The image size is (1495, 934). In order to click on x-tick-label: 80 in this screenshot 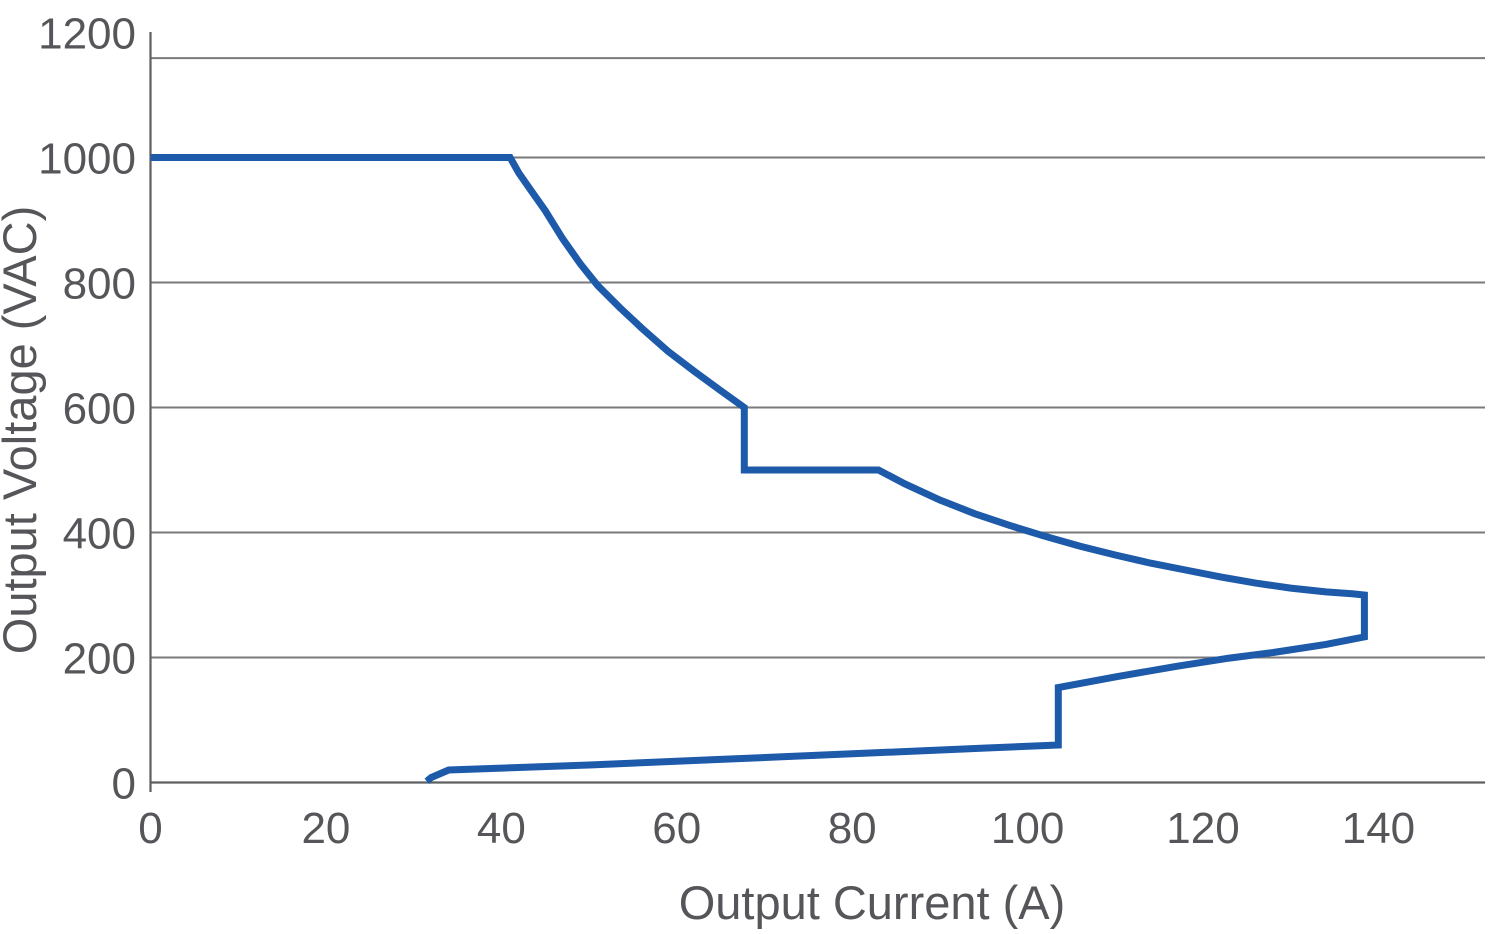, I will do `click(852, 828)`.